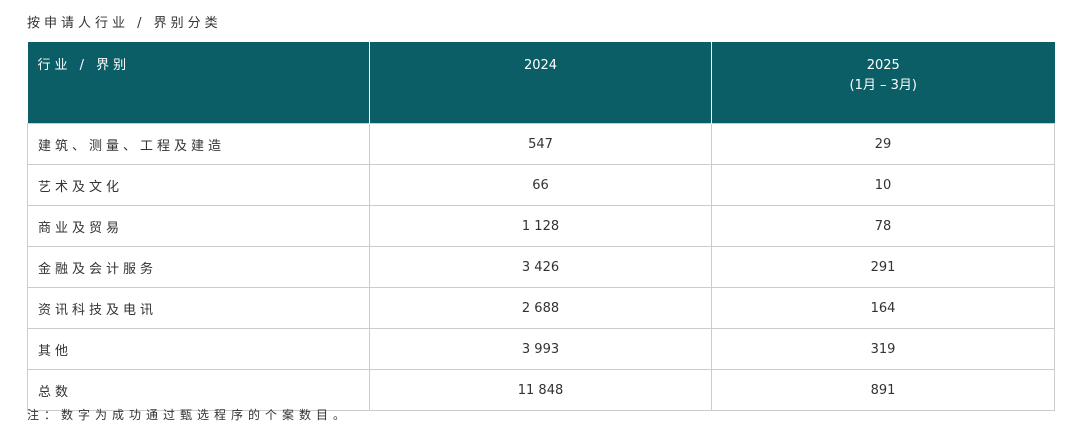 This screenshot has width=1080, height=432. What do you see at coordinates (189, 415) in the screenshot?
I see `note: 注：数字为成功通过甄选程序的个案数目。` at bounding box center [189, 415].